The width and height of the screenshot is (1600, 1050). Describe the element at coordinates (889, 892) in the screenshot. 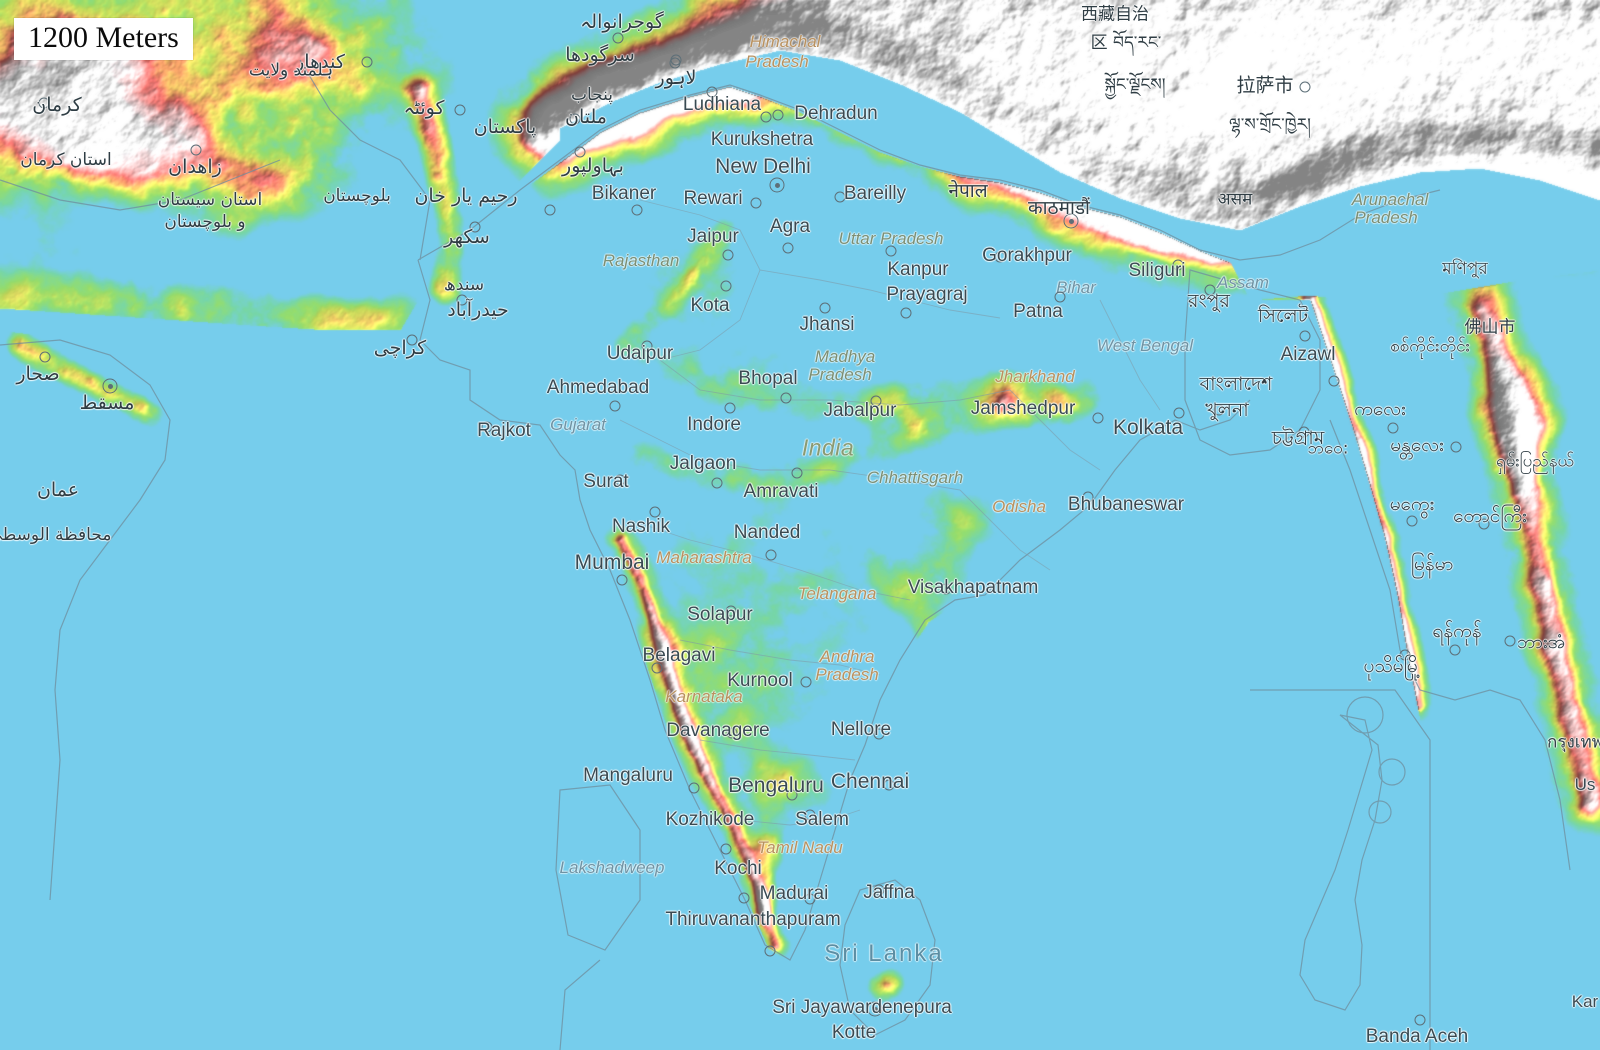

I see `city-label-jaffna: Jaffna` at that location.